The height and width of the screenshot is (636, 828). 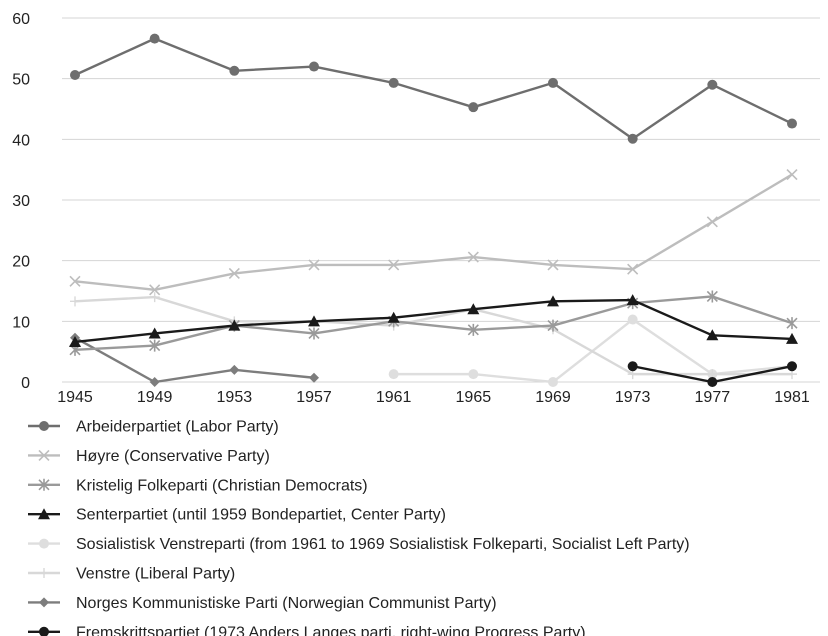 What do you see at coordinates (21, 322) in the screenshot?
I see `y-tick-label: 10` at bounding box center [21, 322].